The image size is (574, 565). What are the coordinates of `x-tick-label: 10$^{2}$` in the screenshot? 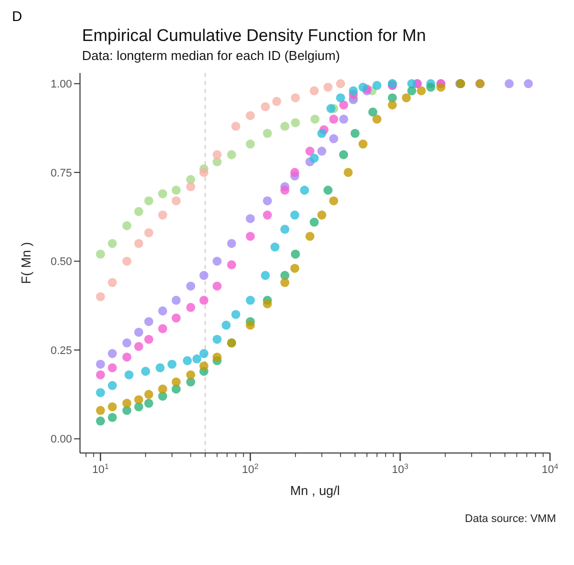 It's located at (250, 469).